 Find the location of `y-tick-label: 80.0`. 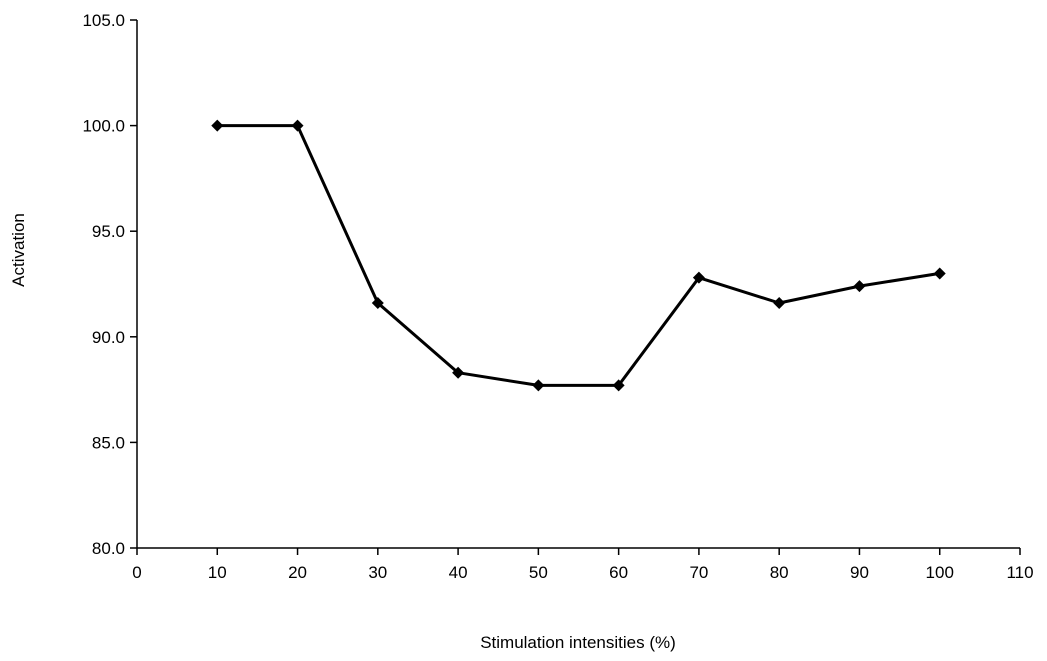

y-tick-label: 80.0 is located at coordinates (108, 548).